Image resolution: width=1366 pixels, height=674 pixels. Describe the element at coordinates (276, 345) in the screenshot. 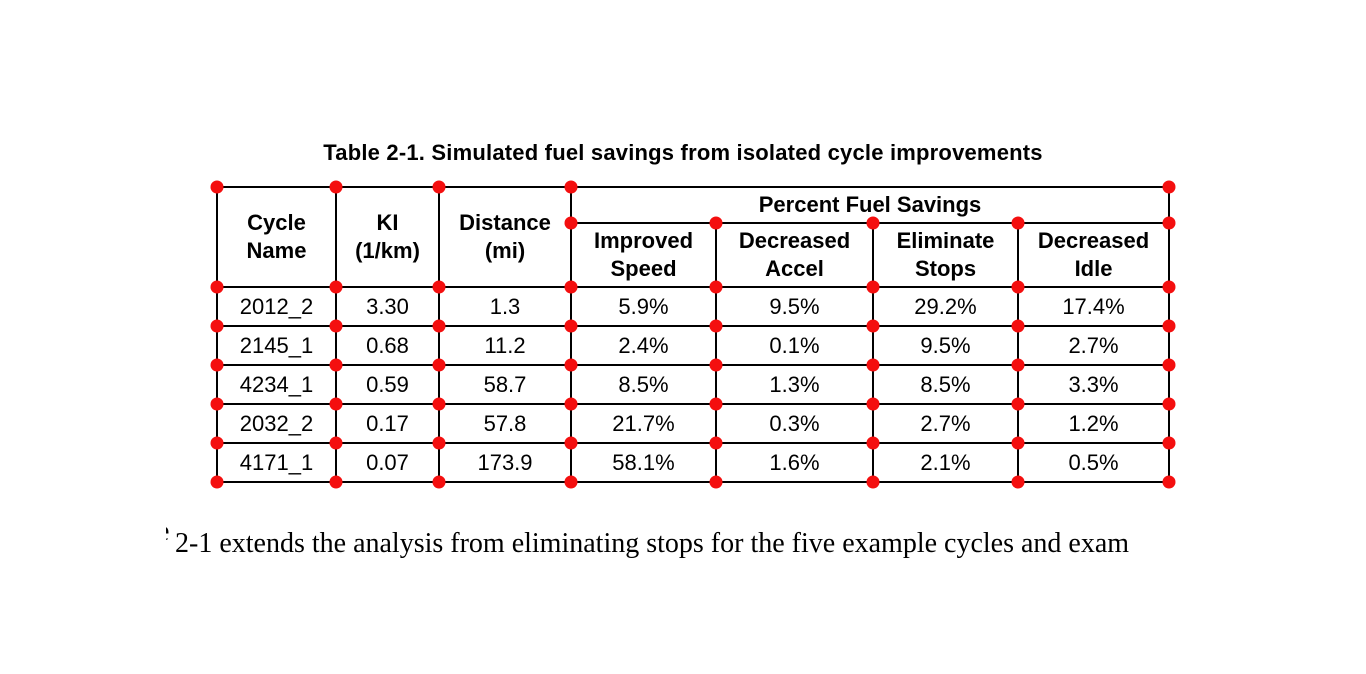

I see `table-cell: 2145_1` at that location.